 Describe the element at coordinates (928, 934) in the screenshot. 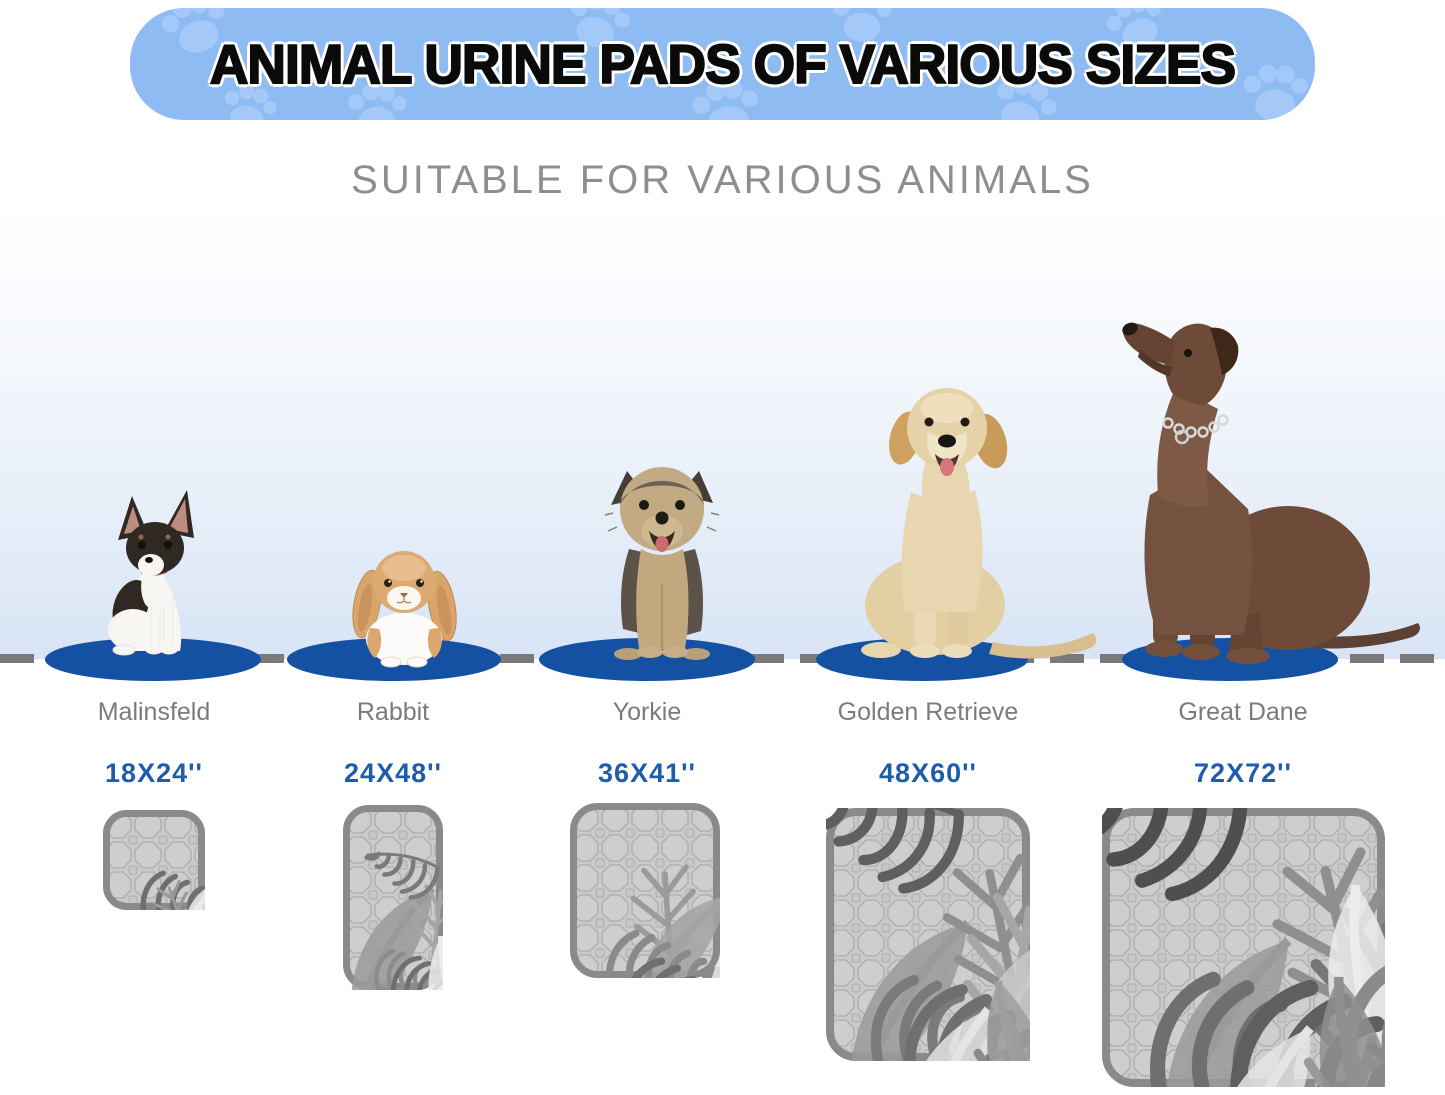

I see `pee-pad-graphic-48x60` at that location.